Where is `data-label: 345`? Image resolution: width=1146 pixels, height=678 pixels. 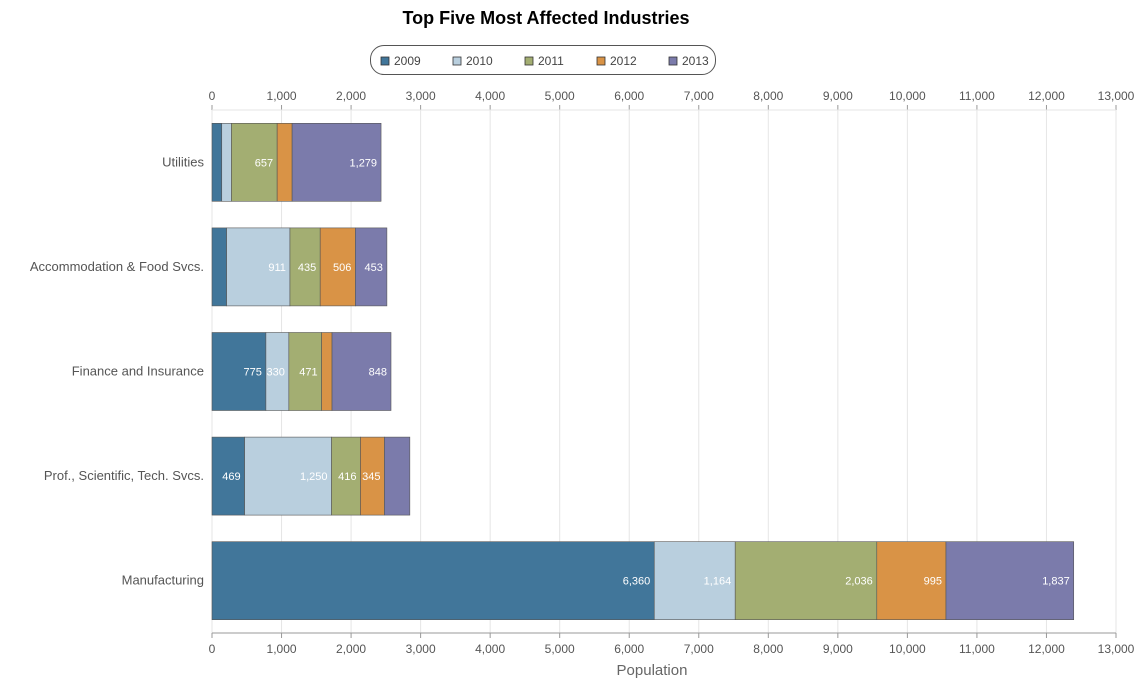 data-label: 345 is located at coordinates (371, 477).